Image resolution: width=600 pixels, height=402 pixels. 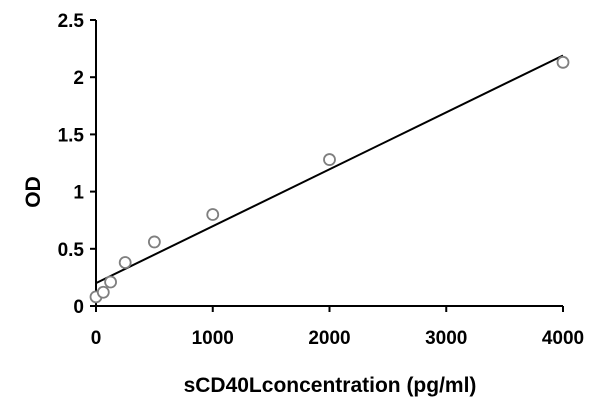 What do you see at coordinates (330, 385) in the screenshot?
I see `x-axis-label: sCD40Lconcentration (pg/ml)` at bounding box center [330, 385].